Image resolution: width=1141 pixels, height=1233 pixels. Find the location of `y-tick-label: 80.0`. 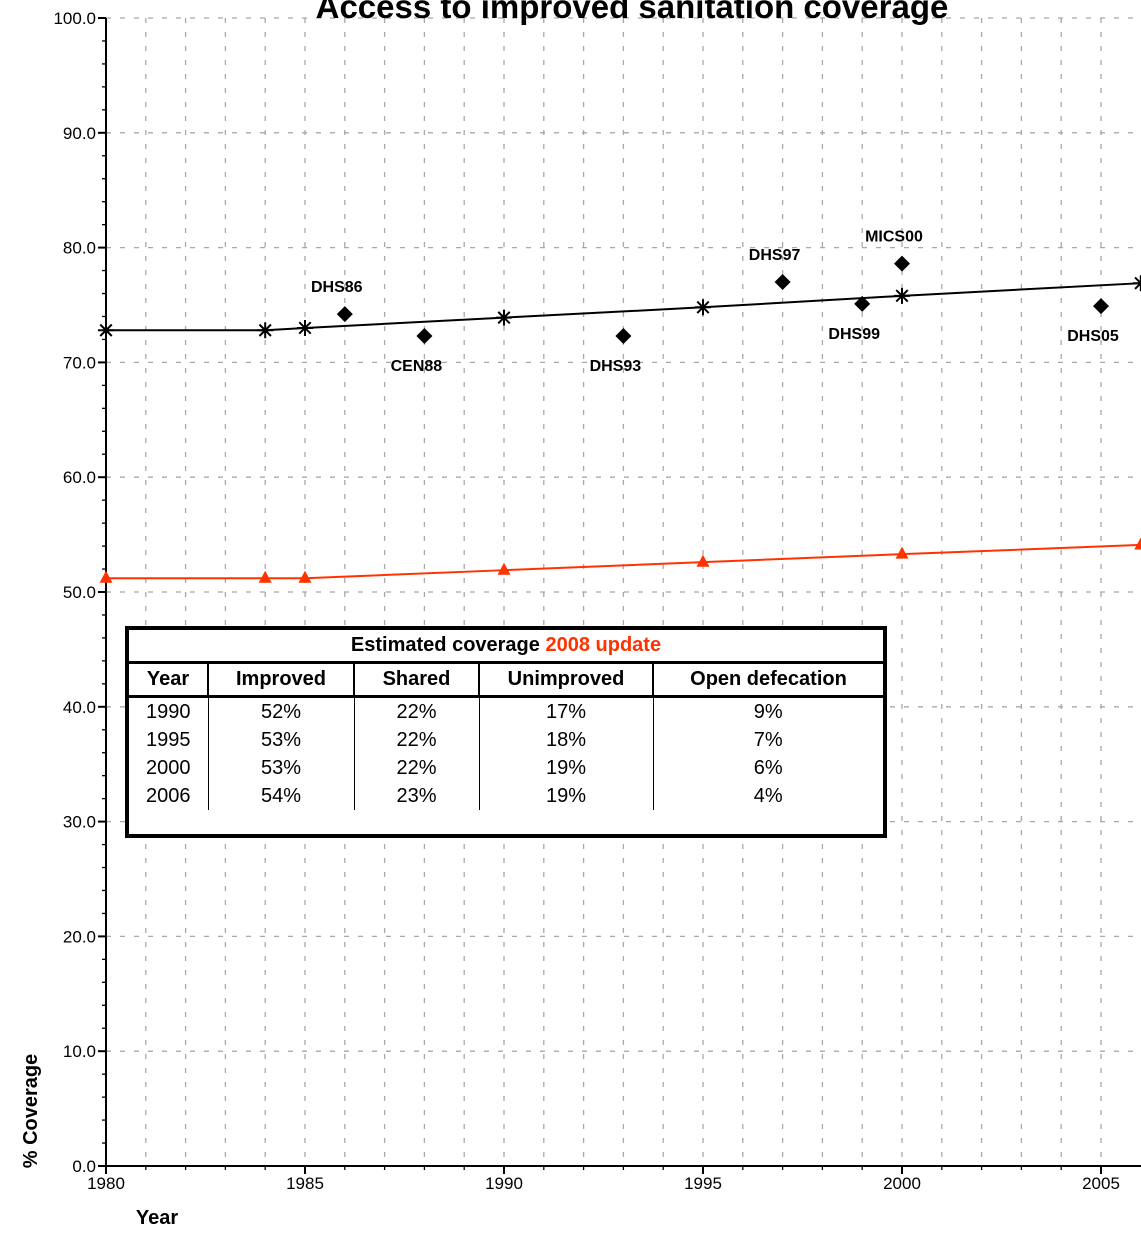

y-tick-label: 80.0 is located at coordinates (79, 248).